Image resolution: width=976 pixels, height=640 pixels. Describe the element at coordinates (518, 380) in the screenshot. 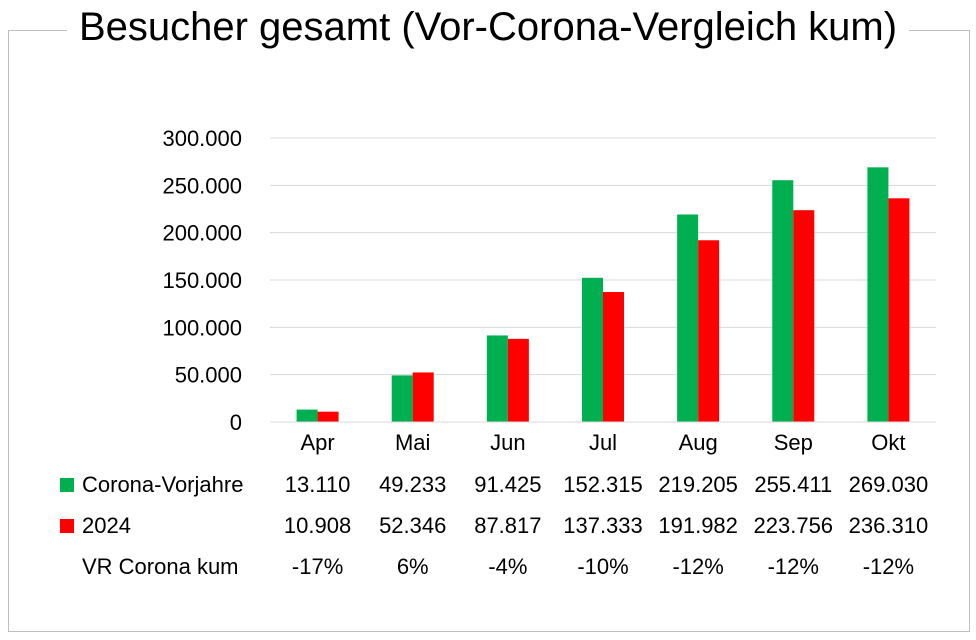

I see `bar-2024-jun` at that location.